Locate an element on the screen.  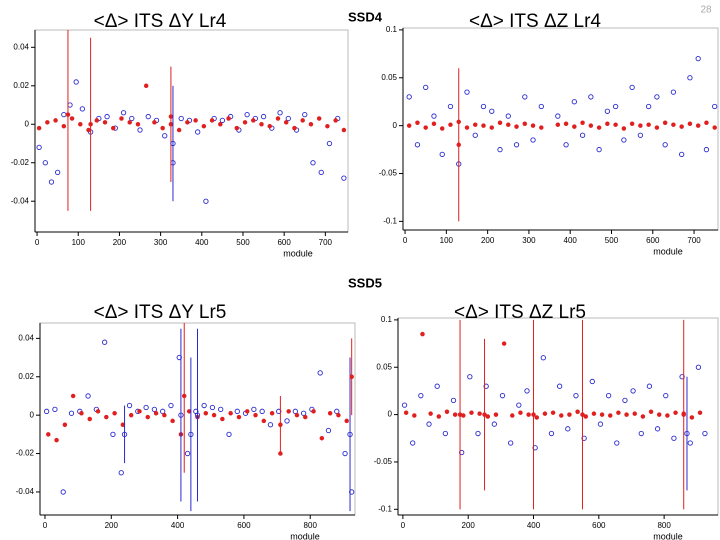
x-tick-label: 300 is located at coordinates (529, 240).